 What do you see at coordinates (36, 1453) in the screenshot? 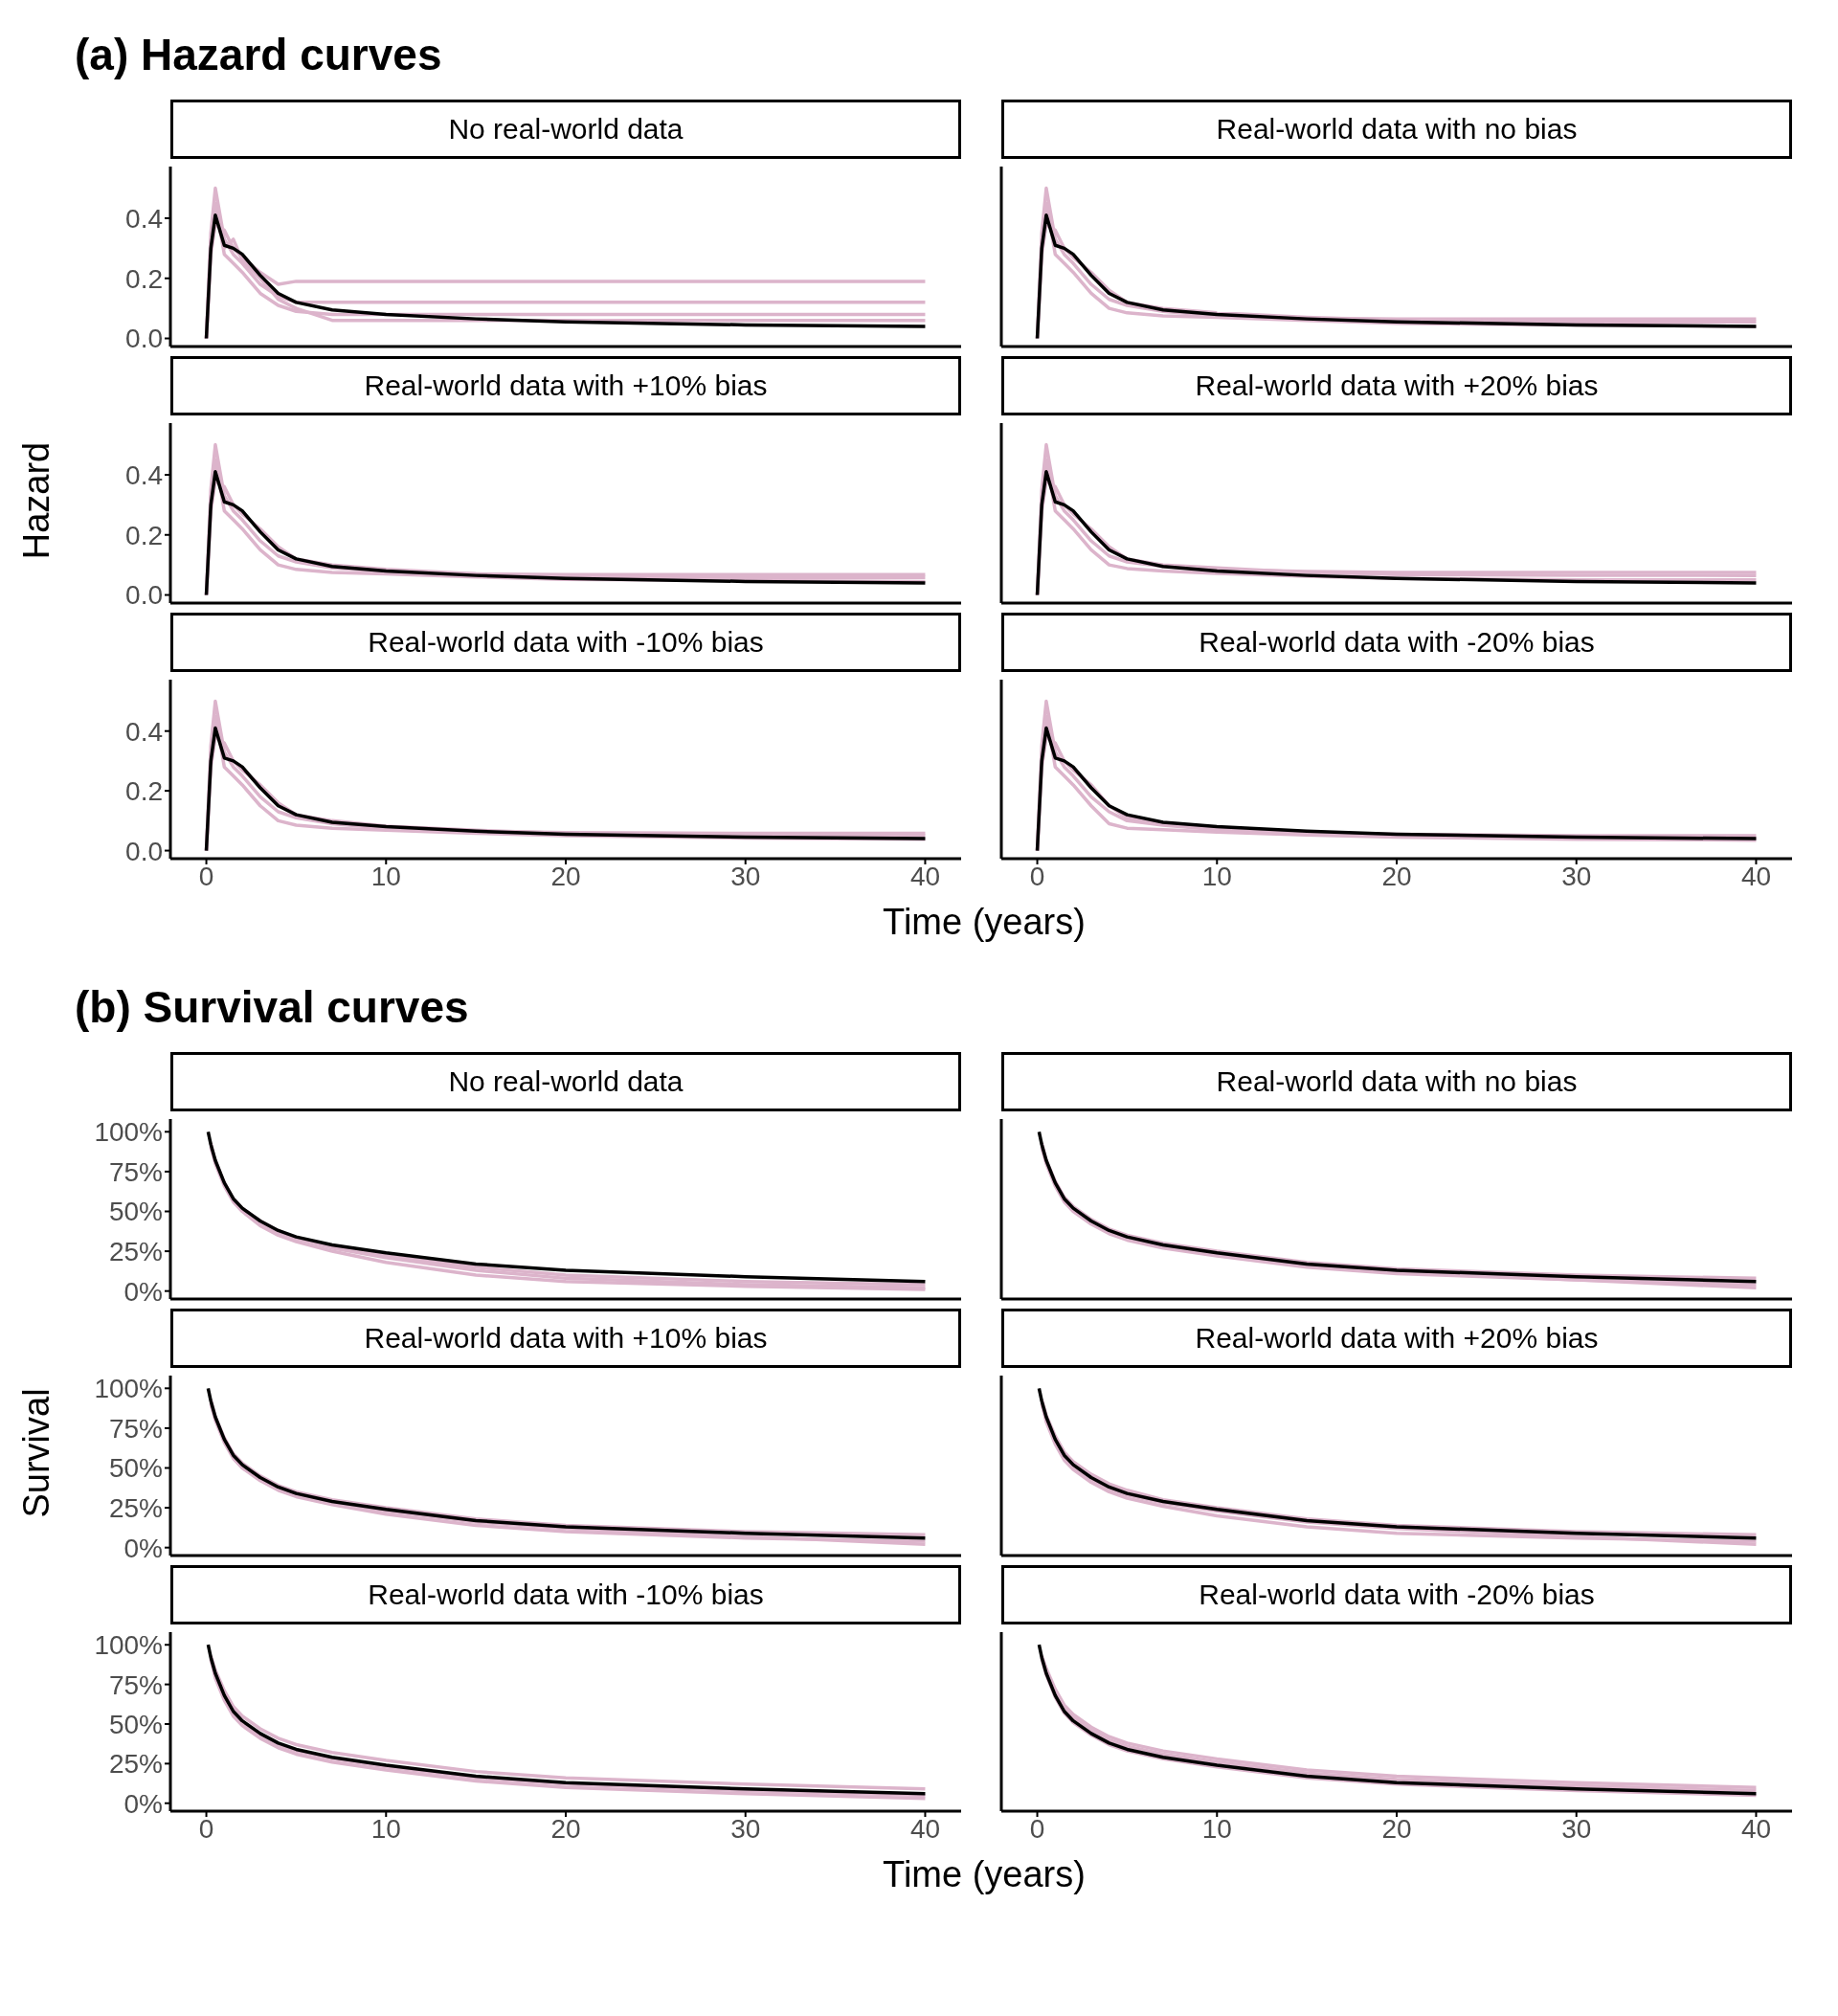
I see `y-axis-title: Survival` at bounding box center [36, 1453].